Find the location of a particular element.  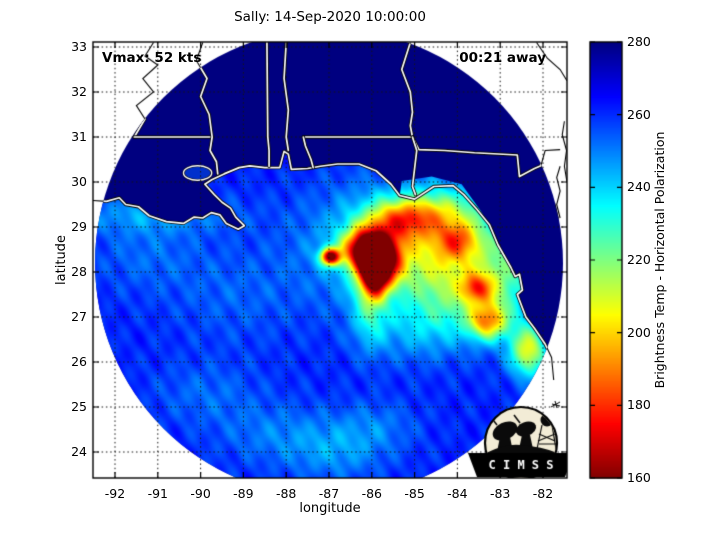

vmax-annotation: Vmax: 52 kts is located at coordinates (152, 58).